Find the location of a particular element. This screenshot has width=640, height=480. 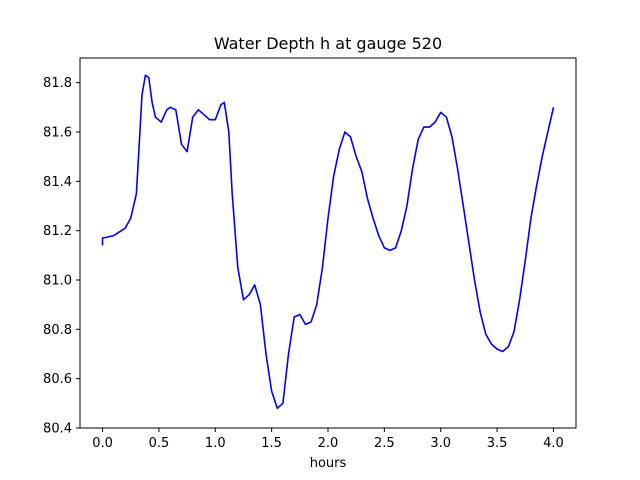

y-axis-ticks: 80.4 80.6 80.8 81.0 81.2 81.4 81.6 81.8 is located at coordinates (61, 256).